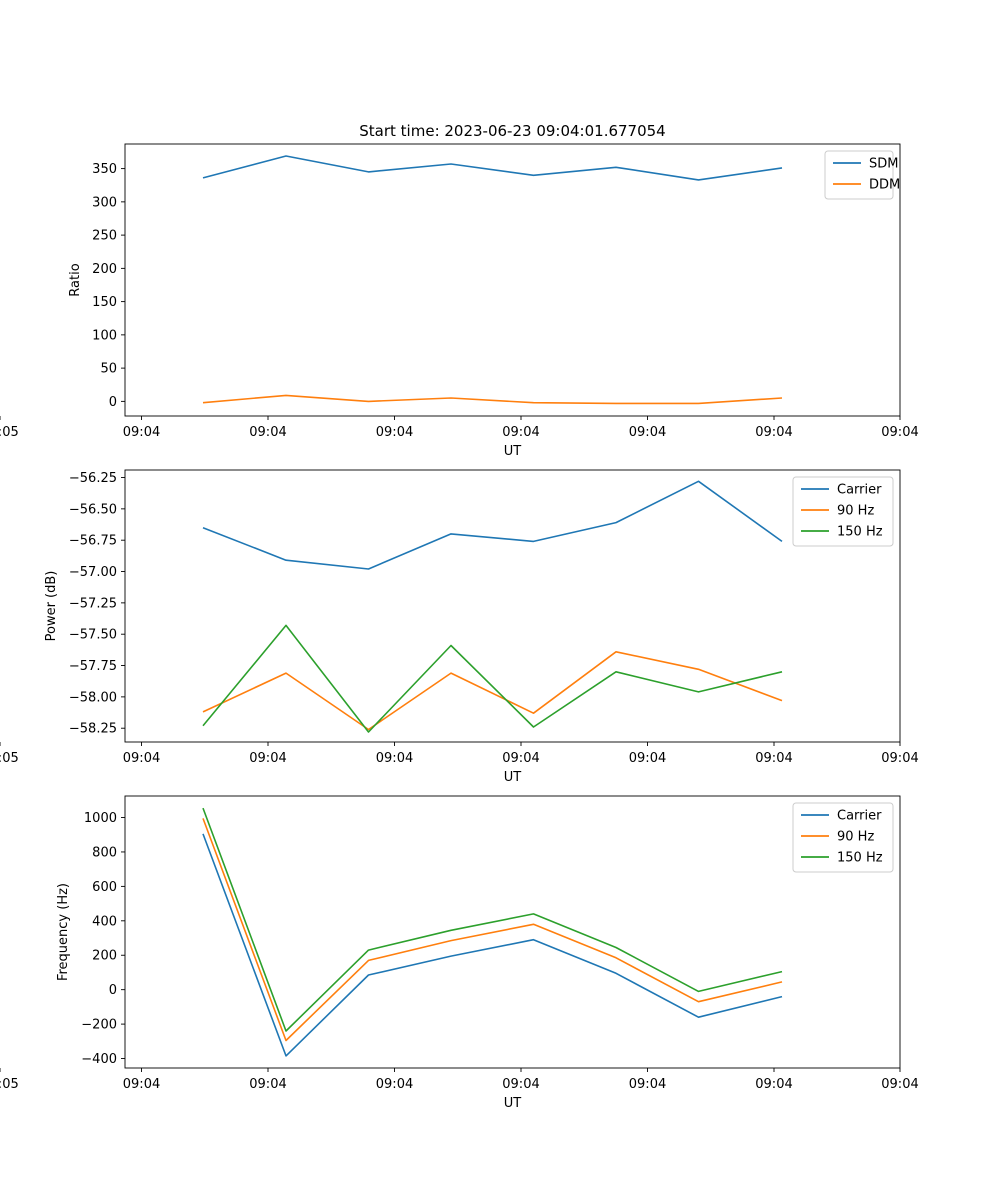  Describe the element at coordinates (104, 302) in the screenshot. I see `y-tick-label: 150` at that location.